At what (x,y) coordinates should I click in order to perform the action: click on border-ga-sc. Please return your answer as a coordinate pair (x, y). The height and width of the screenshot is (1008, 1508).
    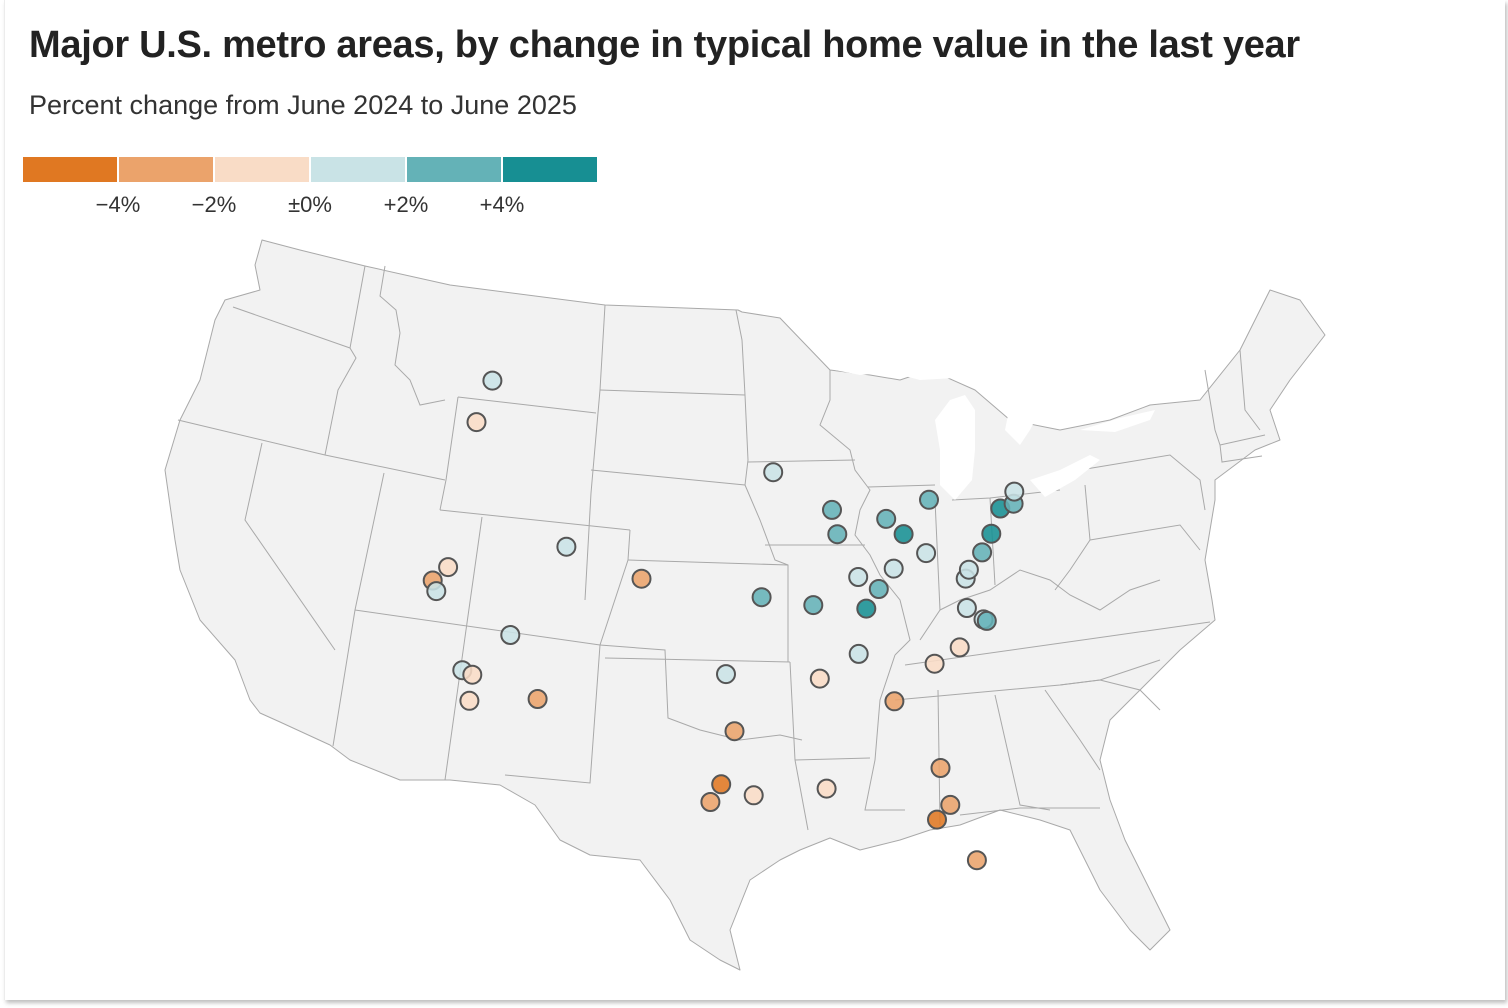
    Looking at the image, I should click on (1072, 730).